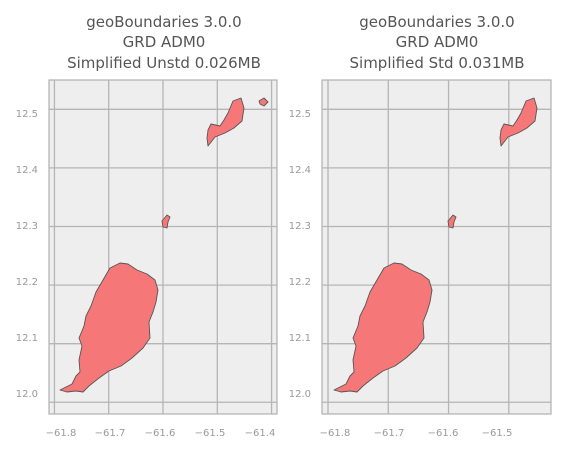 Image resolution: width=566 pixels, height=454 pixels. I want to click on panel-2-x-ticks: −61.8 −61.7 −61.6 −61.5, so click(416, 433).